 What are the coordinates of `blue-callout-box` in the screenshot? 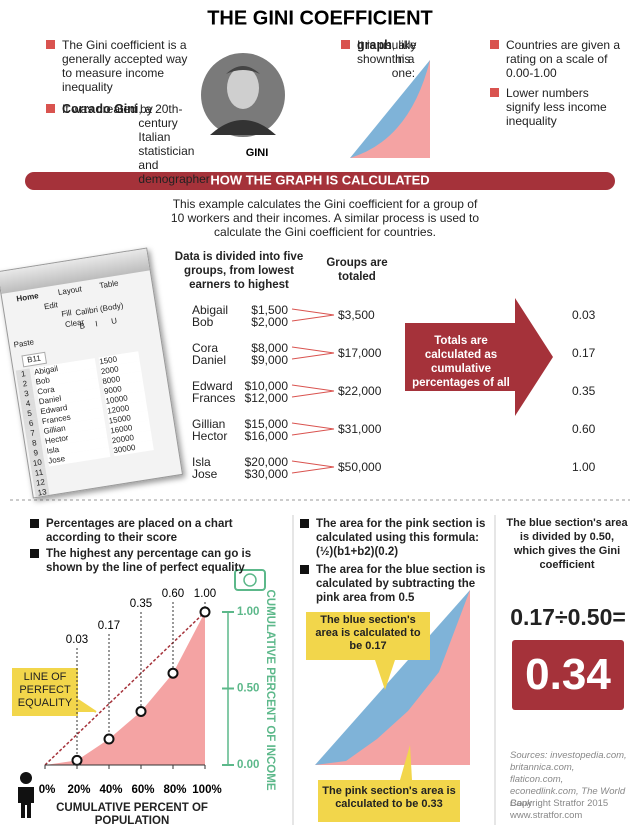 It's located at (368, 651).